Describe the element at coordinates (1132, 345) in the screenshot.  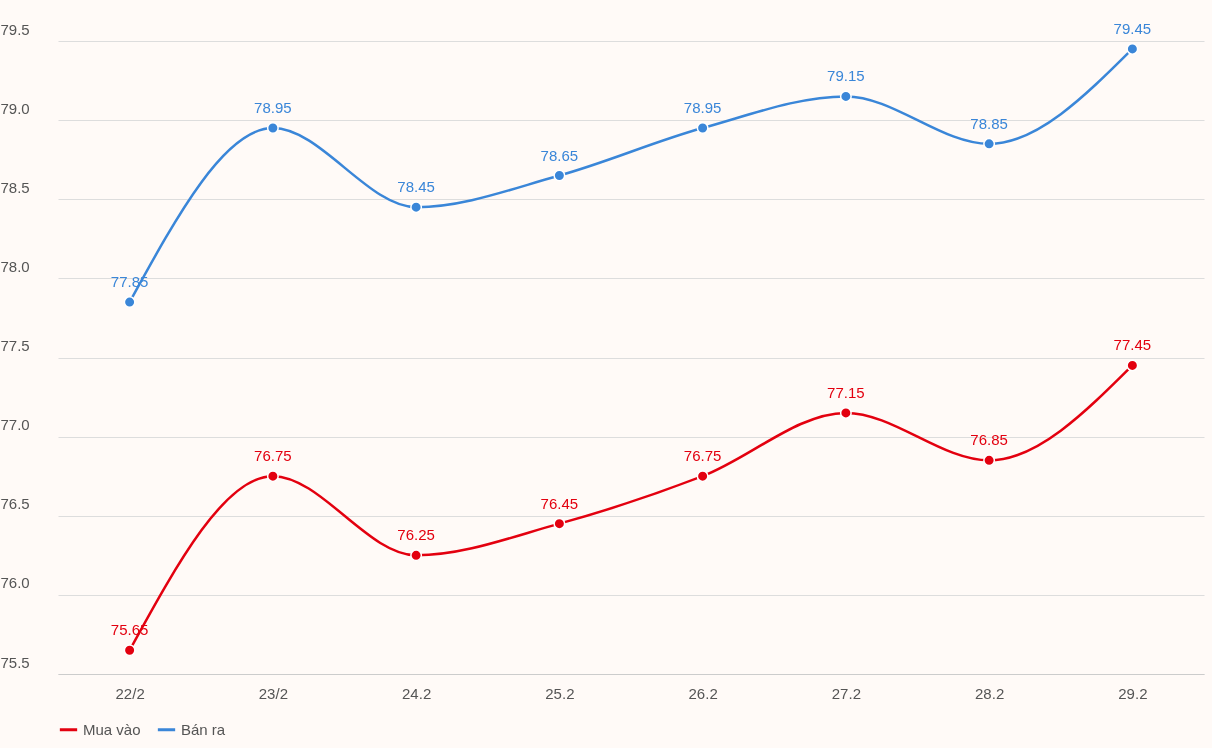
I see `data-label: 77.45` at that location.